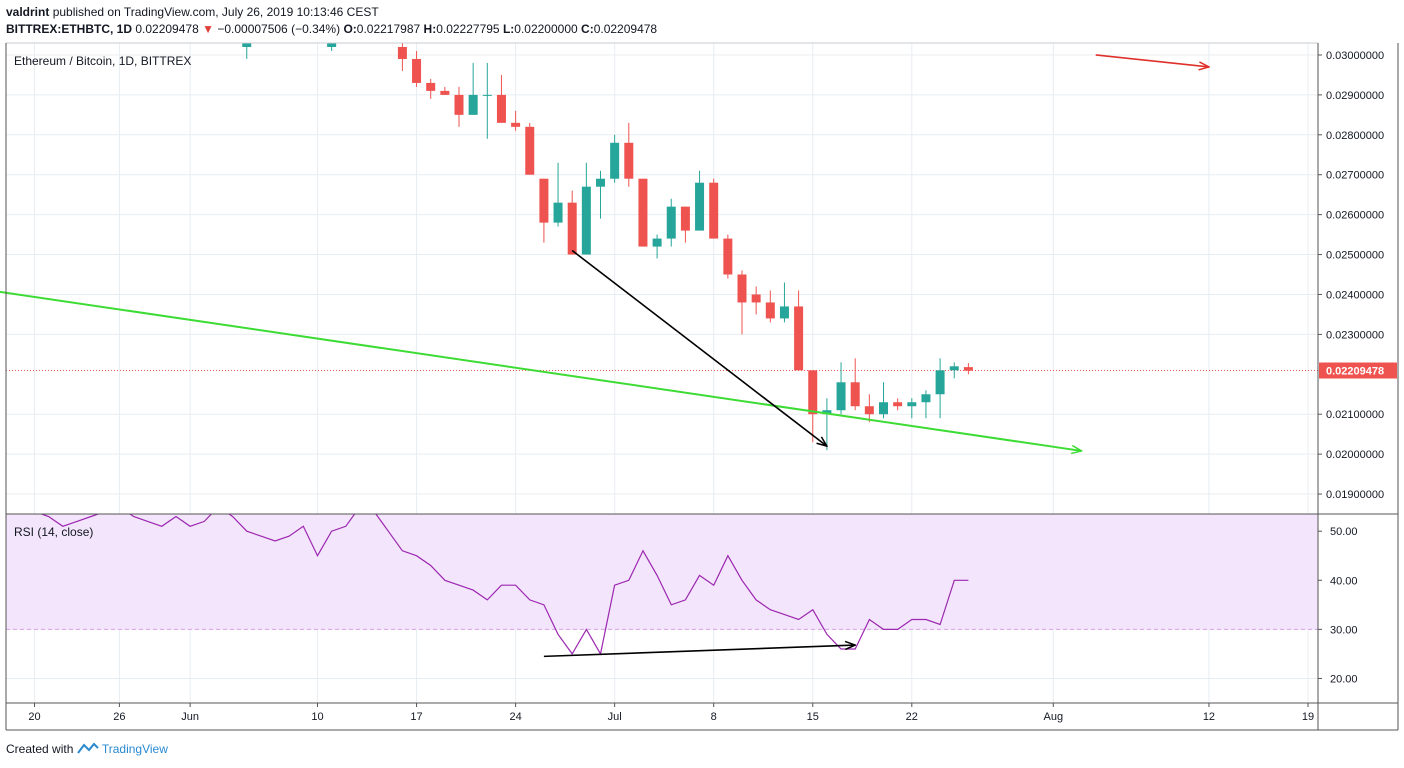  I want to click on time-tick-label: 12, so click(1209, 717).